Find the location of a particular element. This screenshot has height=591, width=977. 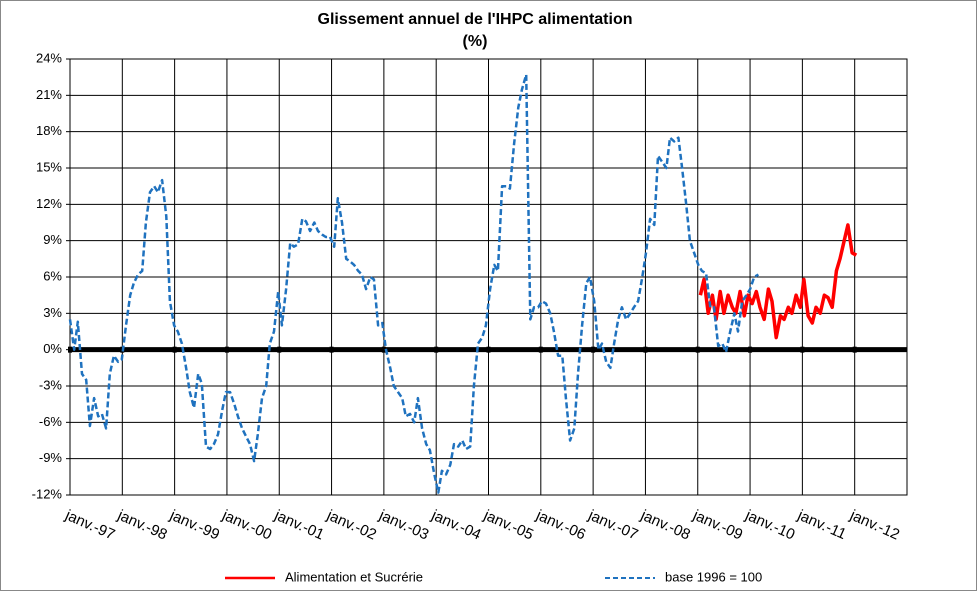

y-tick-label: -9% is located at coordinates (51, 457).